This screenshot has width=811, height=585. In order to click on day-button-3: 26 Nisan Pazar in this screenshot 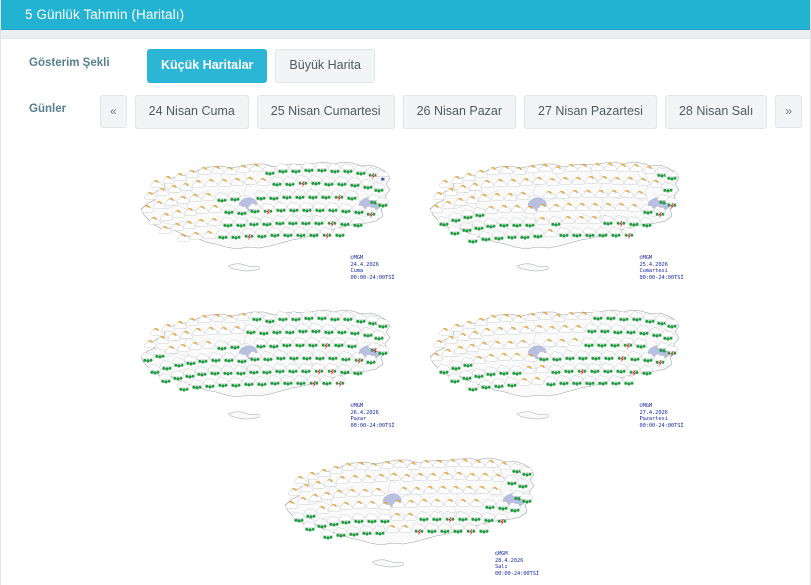, I will do `click(459, 112)`.